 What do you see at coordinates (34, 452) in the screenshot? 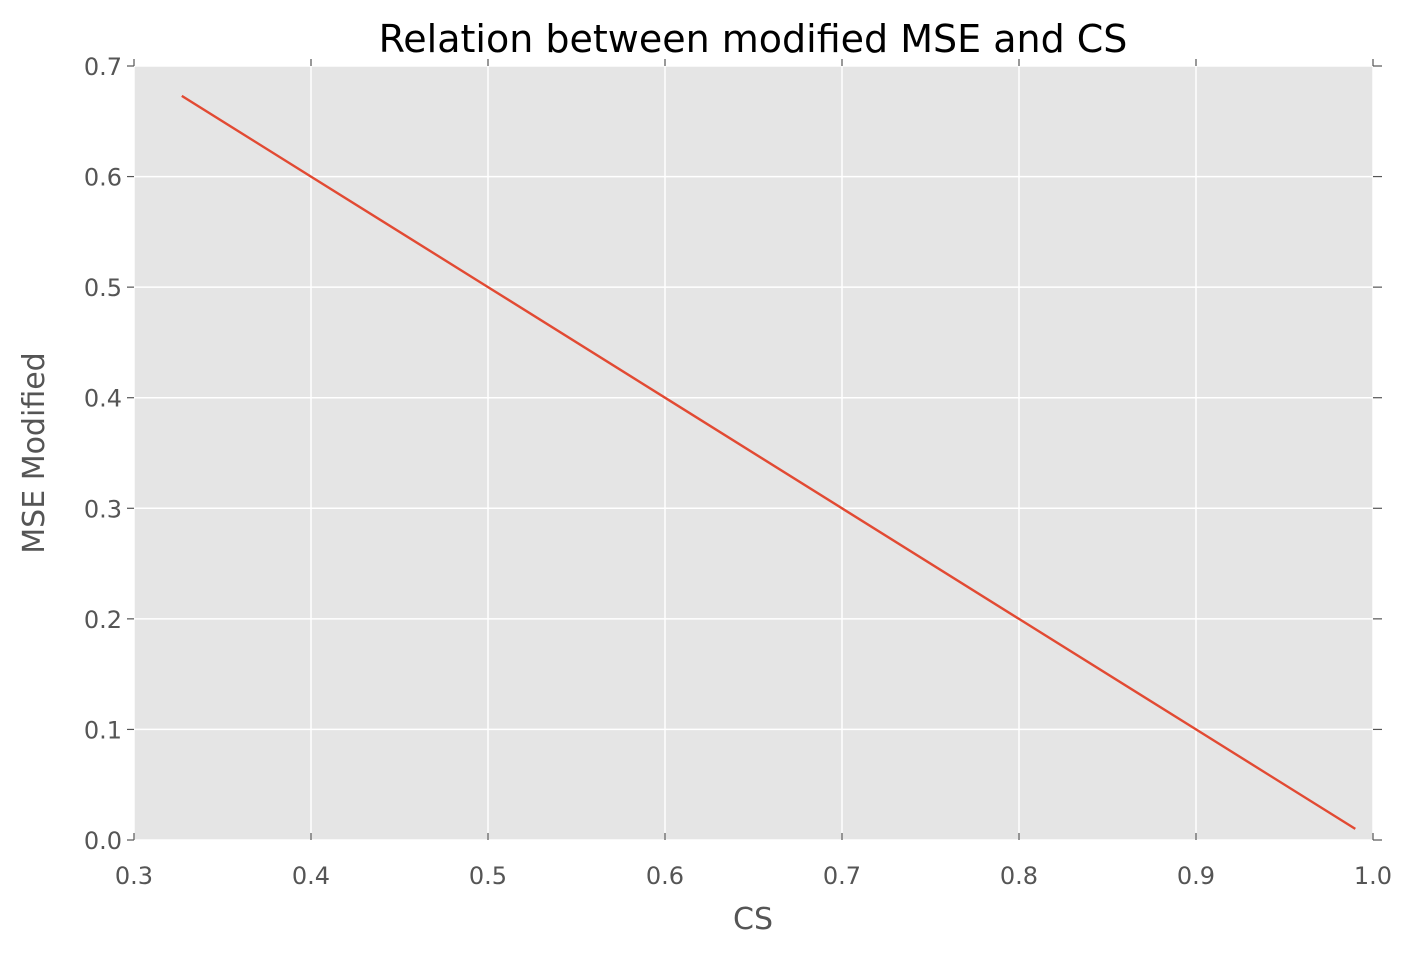
I see `y-axis-label: MSE Modified` at bounding box center [34, 452].